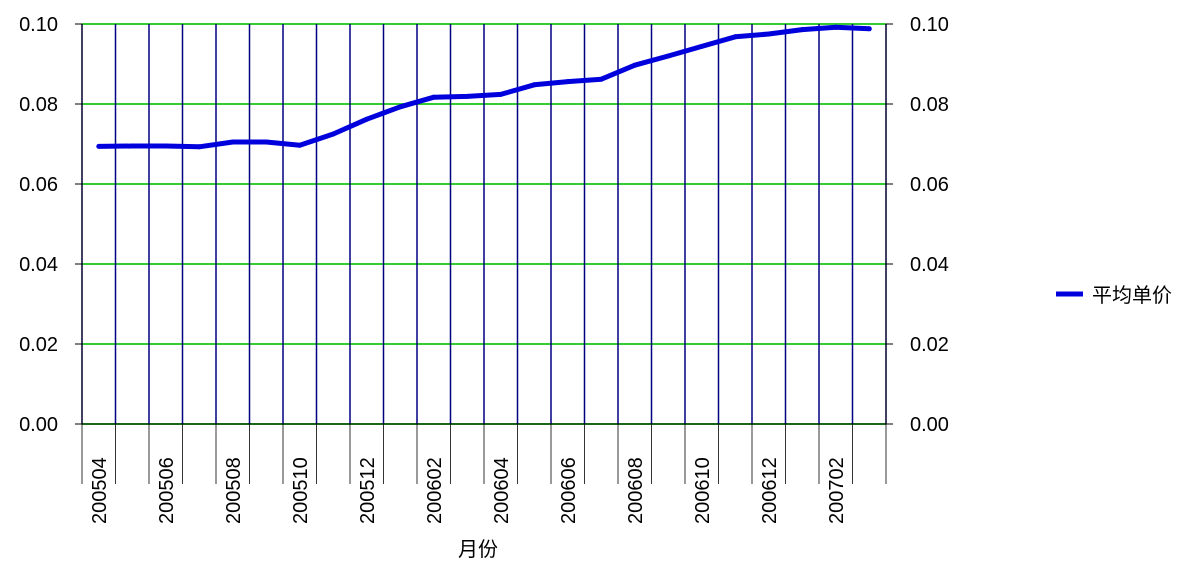  I want to click on y-tick-label-right: 0.08, so click(929, 105).